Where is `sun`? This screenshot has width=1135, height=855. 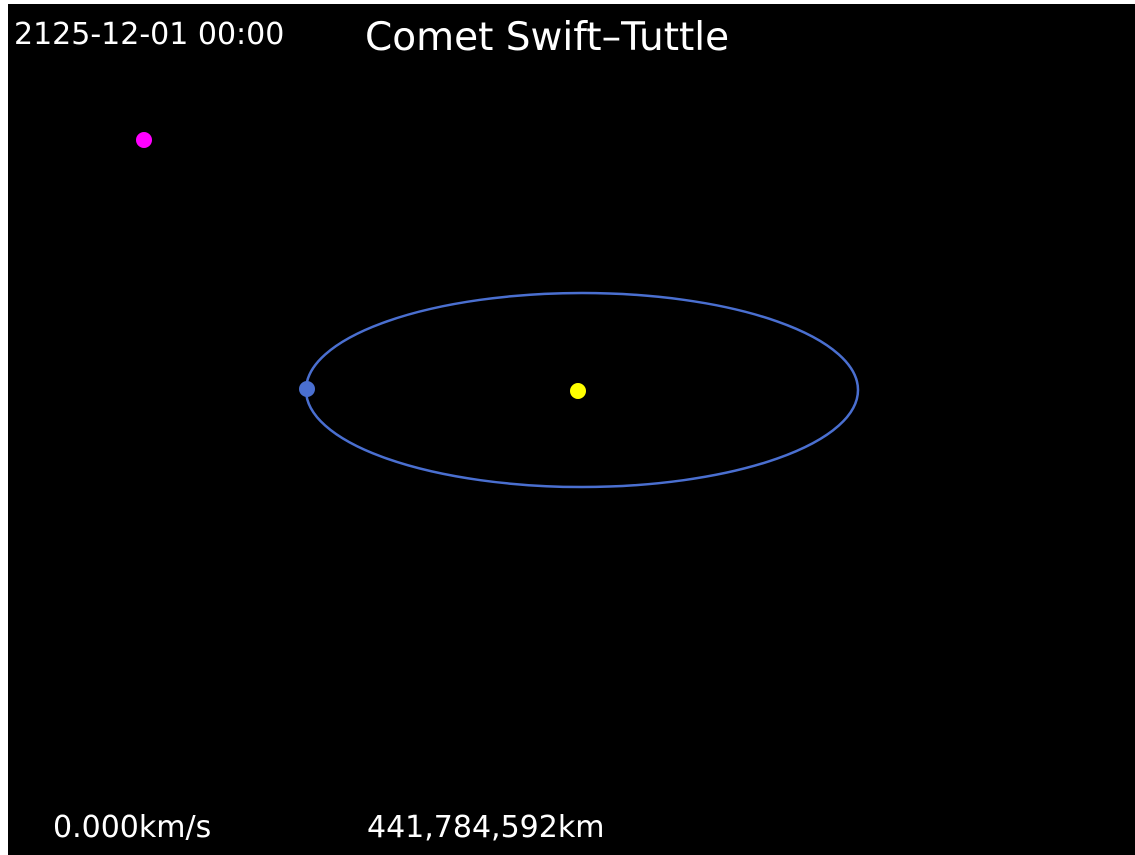 sun is located at coordinates (578, 391).